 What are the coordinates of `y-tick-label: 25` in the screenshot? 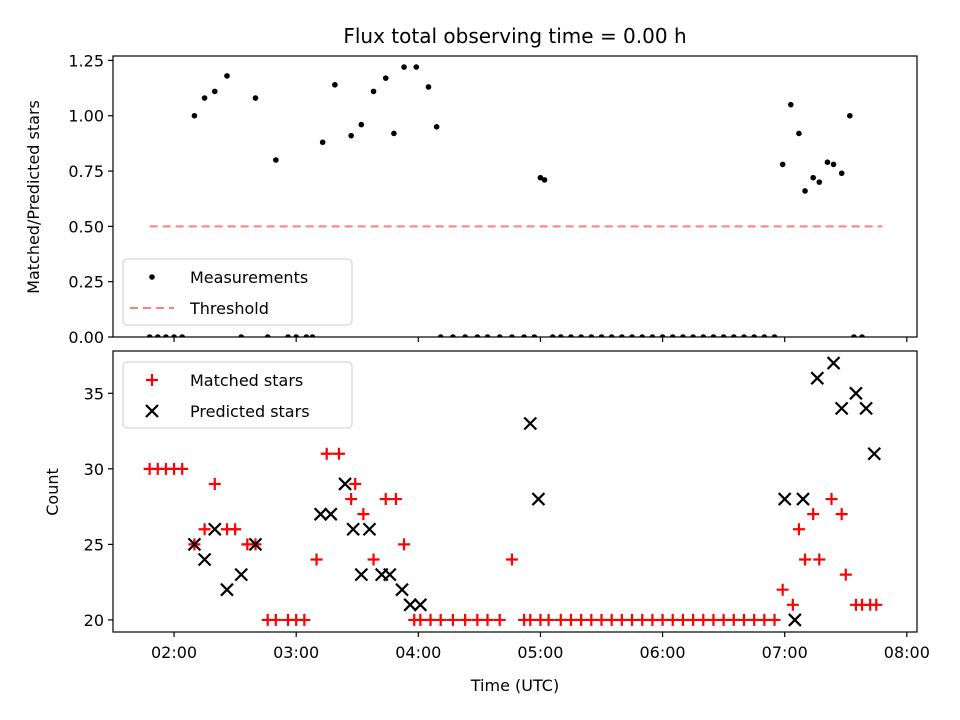 It's located at (94, 544).